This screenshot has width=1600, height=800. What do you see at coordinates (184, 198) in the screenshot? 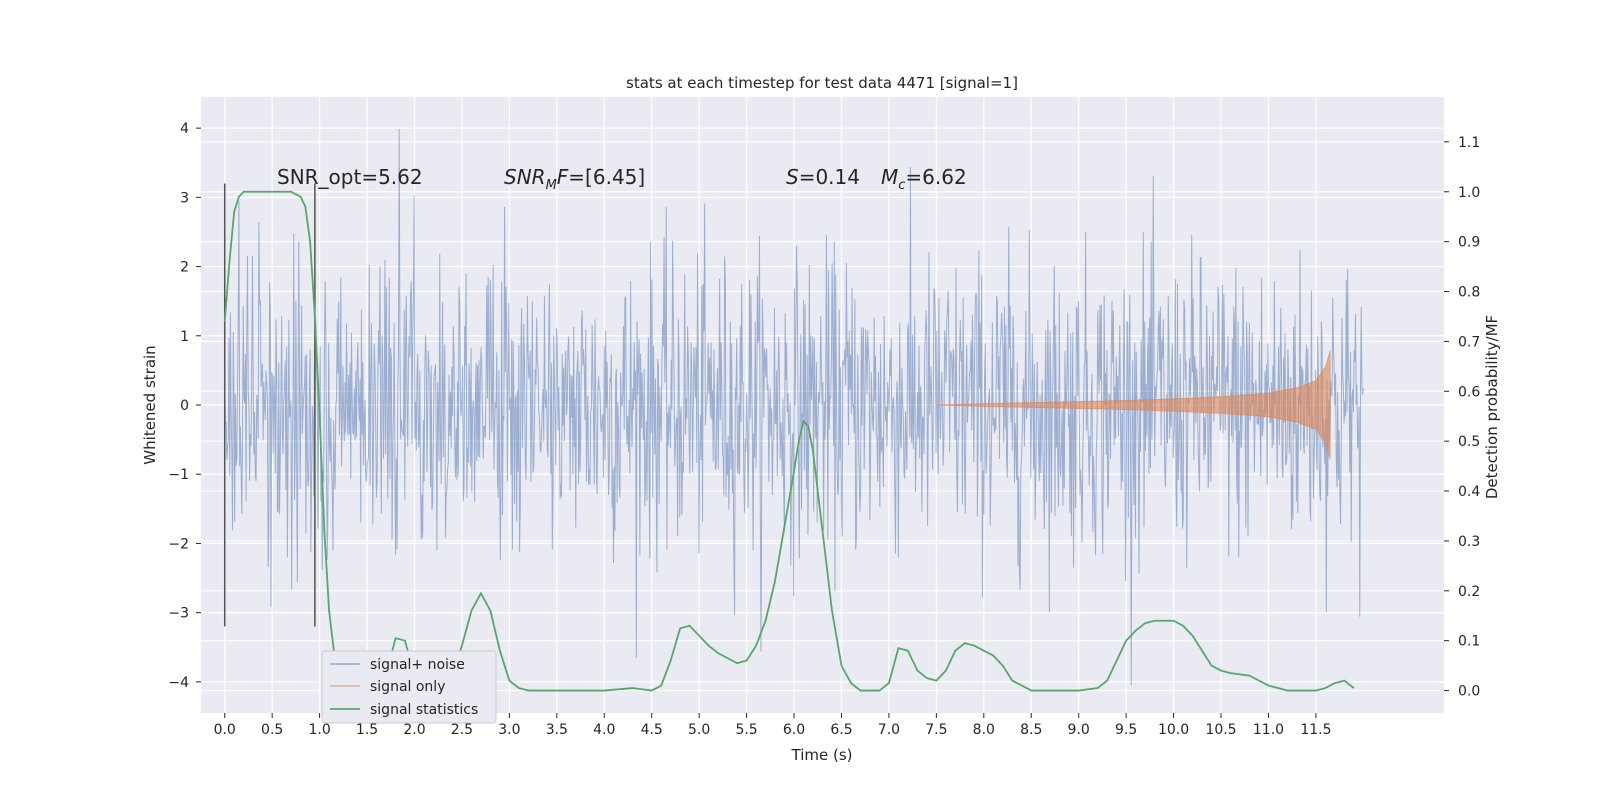
I see `y-tick-label: 3` at bounding box center [184, 198].